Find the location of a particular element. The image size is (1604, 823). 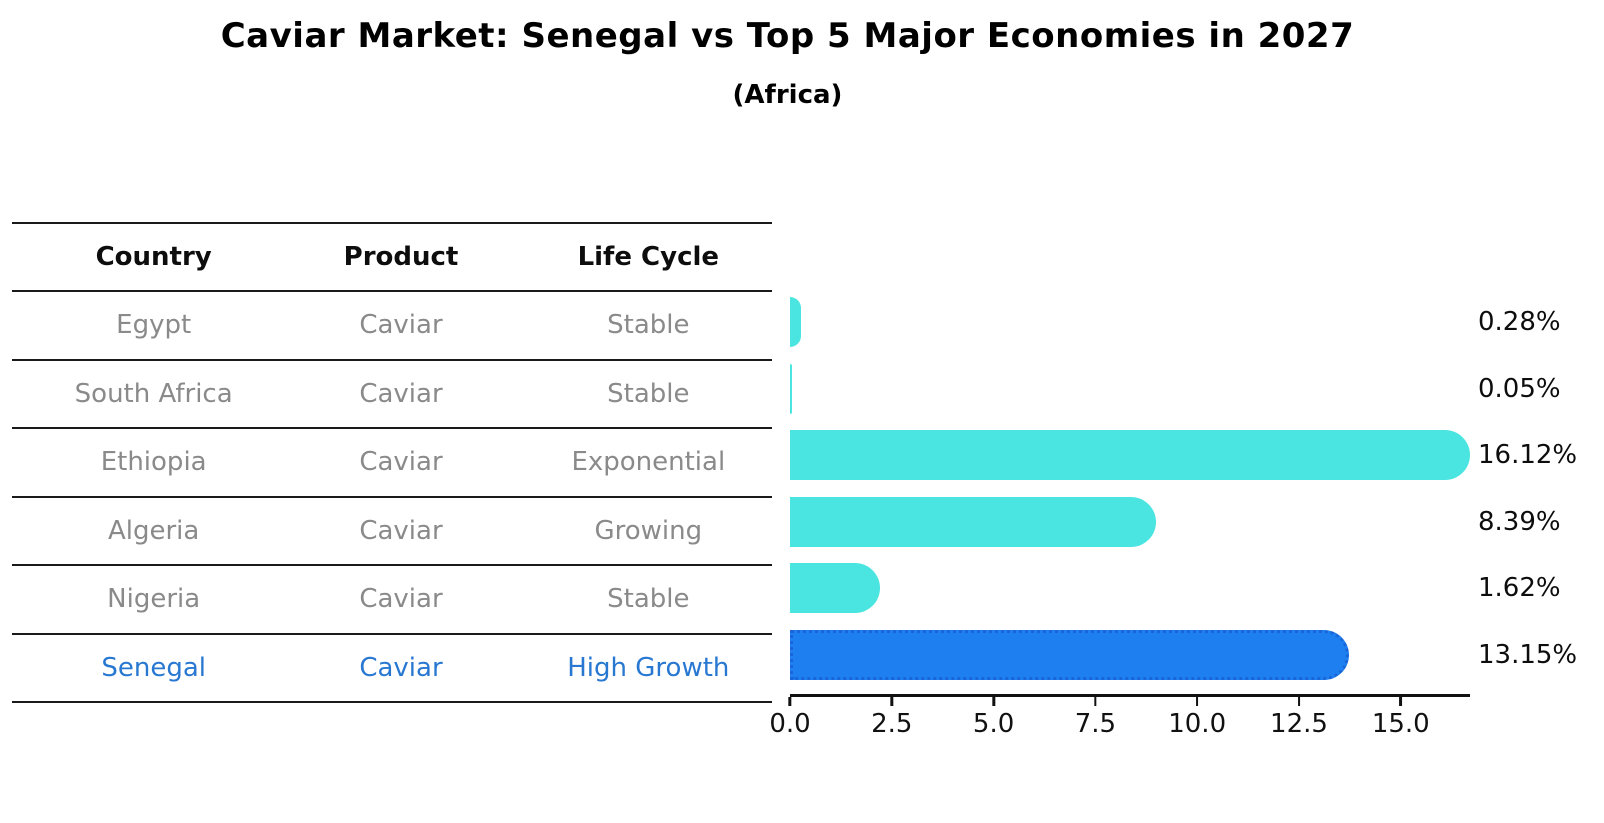

x-axis-tick: 15.0 is located at coordinates (1401, 718).